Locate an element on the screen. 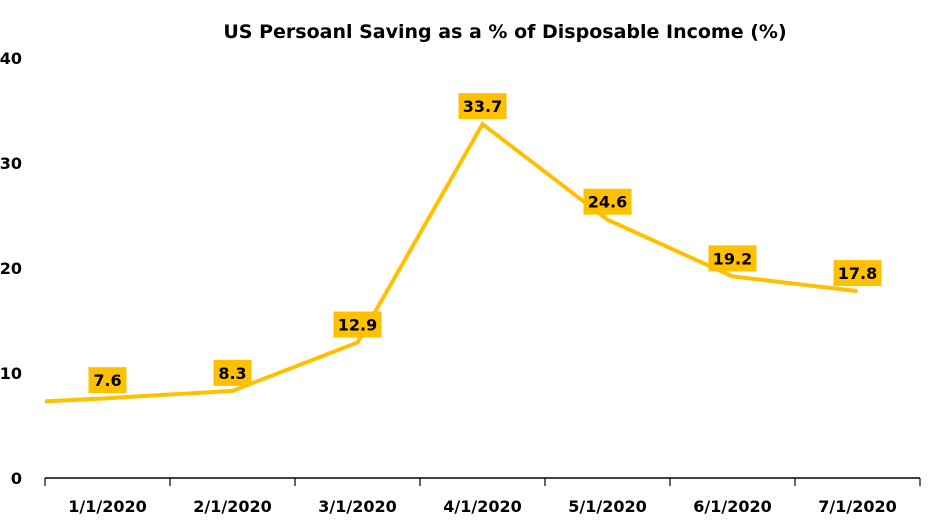 This screenshot has height=526, width=936. x-tick-label: 7/1/2020 is located at coordinates (857, 506).